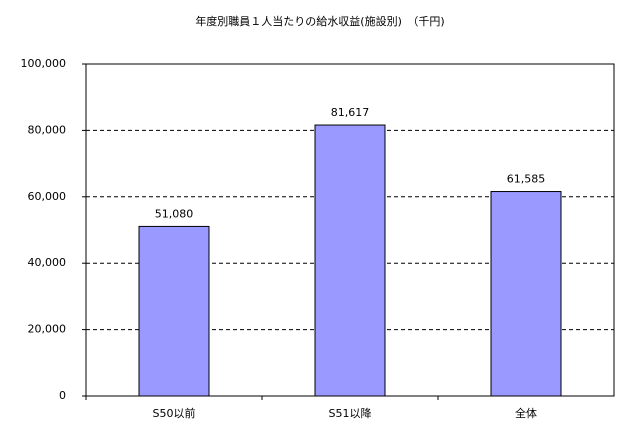  What do you see at coordinates (44, 63) in the screenshot?
I see `y-tick-label: 100,000` at bounding box center [44, 63].